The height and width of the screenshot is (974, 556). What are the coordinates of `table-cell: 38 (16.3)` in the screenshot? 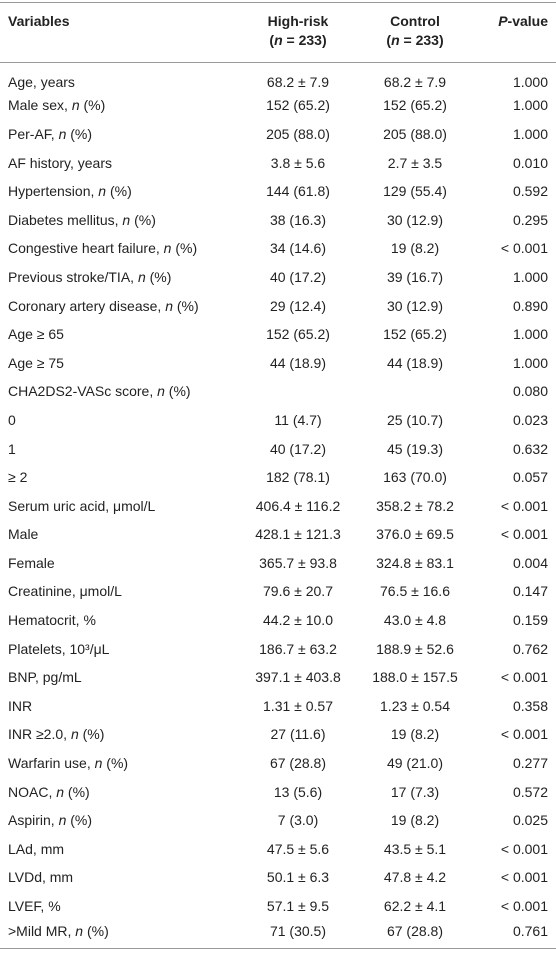 It's located at (298, 219).